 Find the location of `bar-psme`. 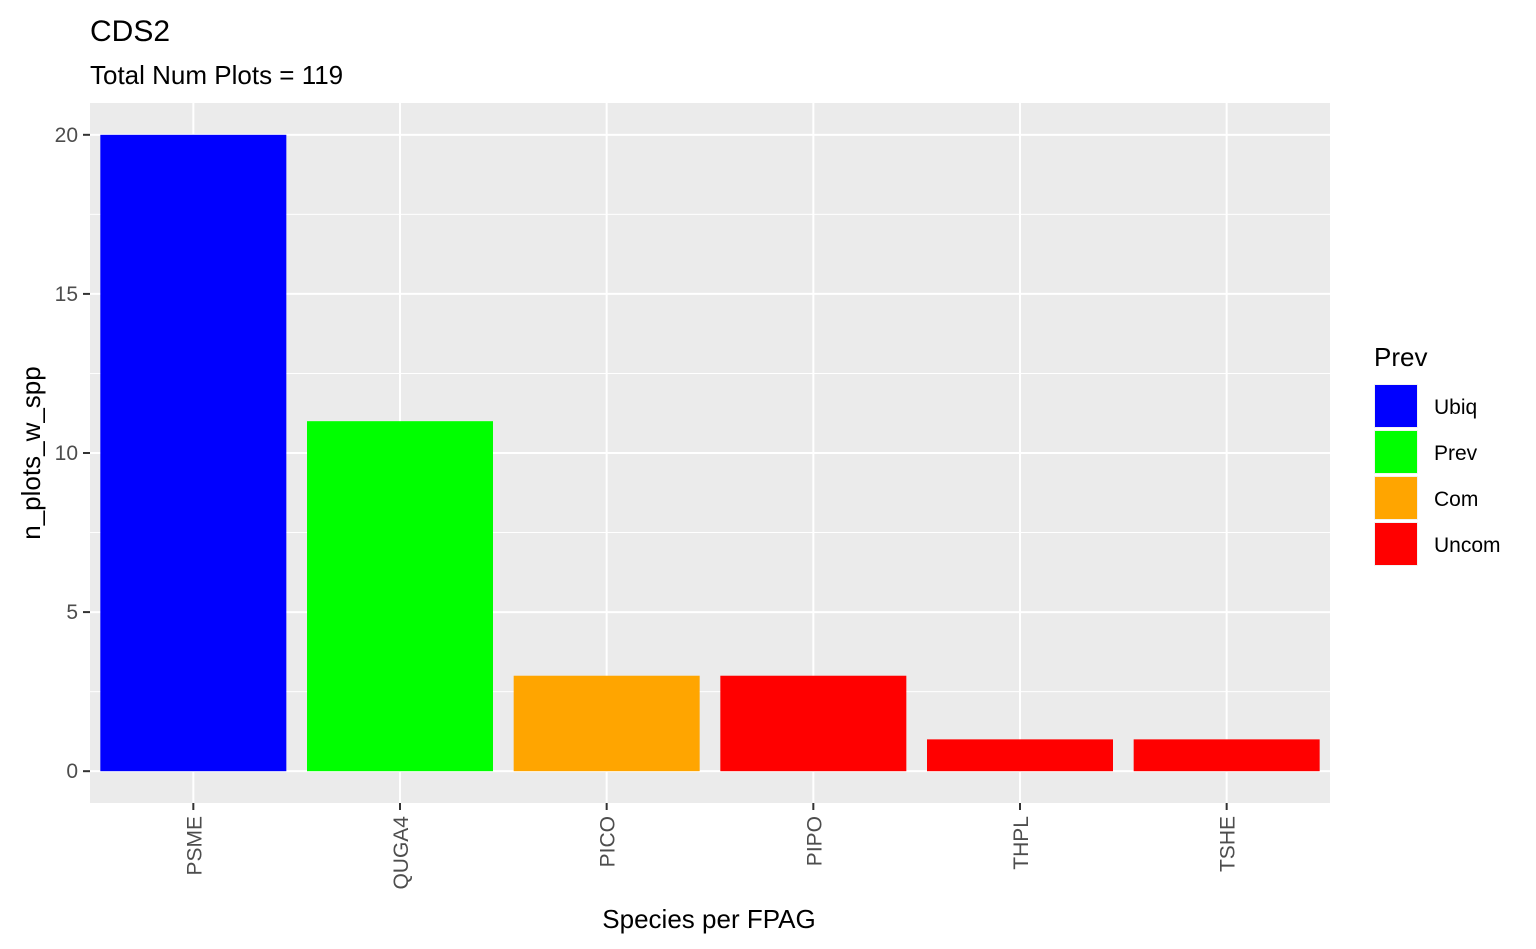

bar-psme is located at coordinates (193, 453).